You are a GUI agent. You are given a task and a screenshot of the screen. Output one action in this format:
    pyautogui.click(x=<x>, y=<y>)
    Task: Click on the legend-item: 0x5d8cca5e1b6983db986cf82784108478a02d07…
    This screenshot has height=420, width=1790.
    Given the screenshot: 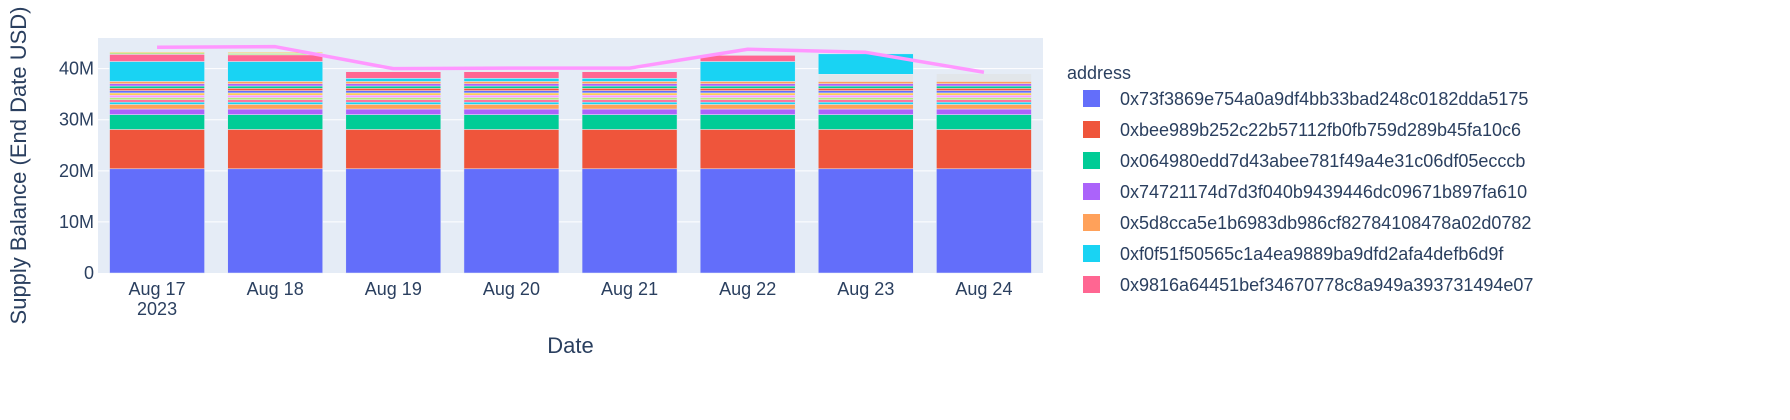 What is the action you would take?
    pyautogui.click(x=1307, y=223)
    